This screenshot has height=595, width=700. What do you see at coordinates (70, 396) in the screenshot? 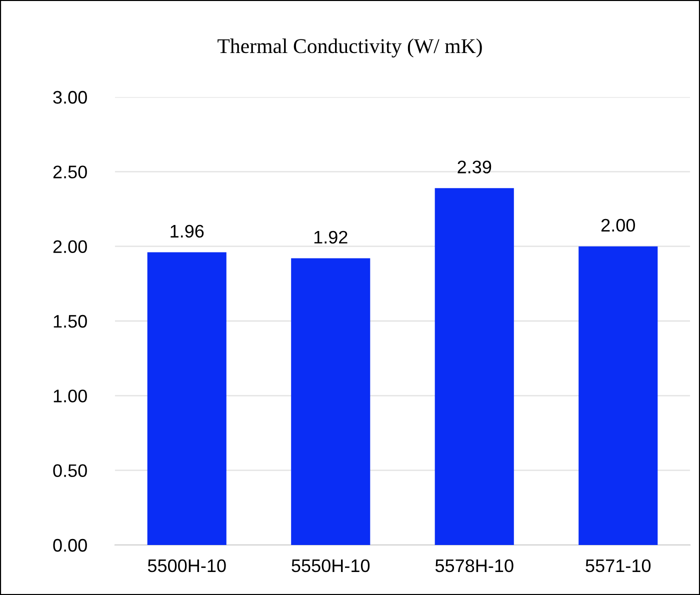
I see `y-tick-label: 1.00` at bounding box center [70, 396].